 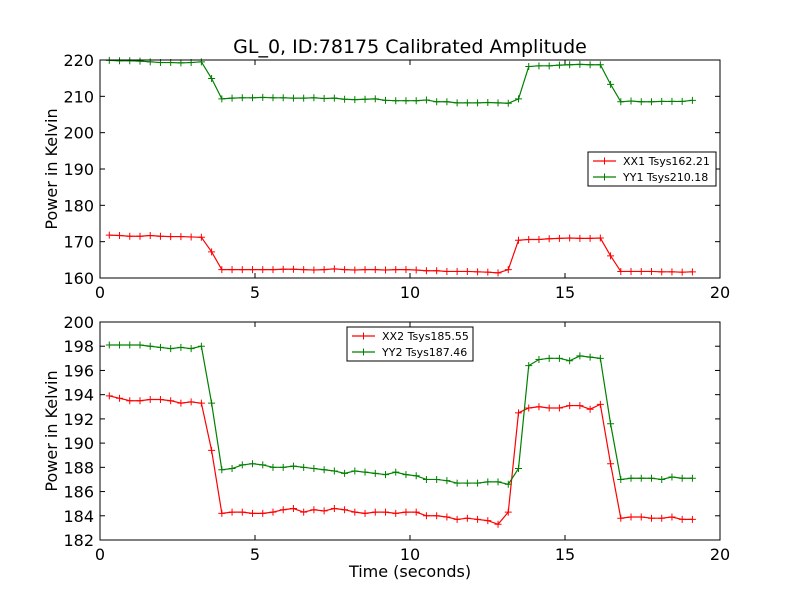 I want to click on y-tick-label: 198, so click(x=78, y=346).